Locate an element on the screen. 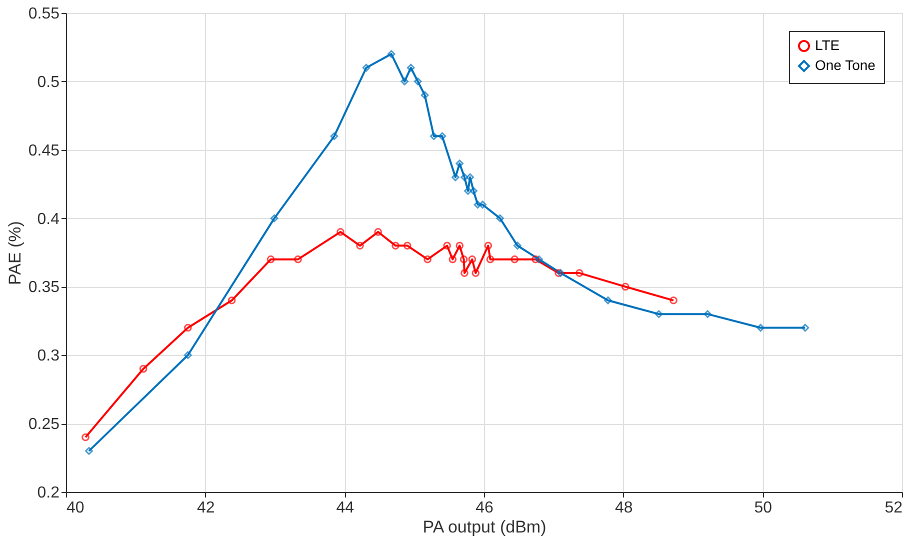 The width and height of the screenshot is (908, 540). x-tick-label: 52 is located at coordinates (893, 508).